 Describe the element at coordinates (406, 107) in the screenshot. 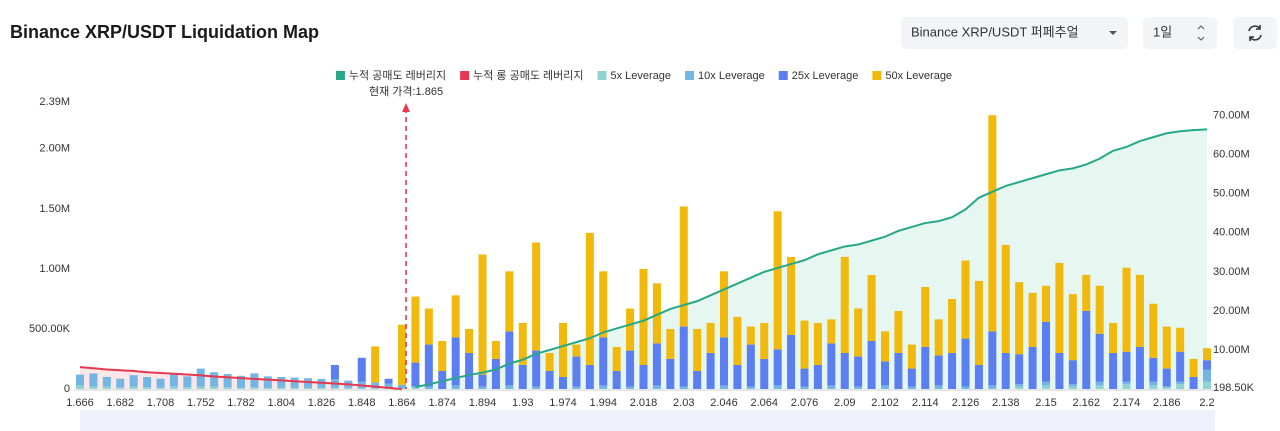

I see `current-price-arrow` at that location.